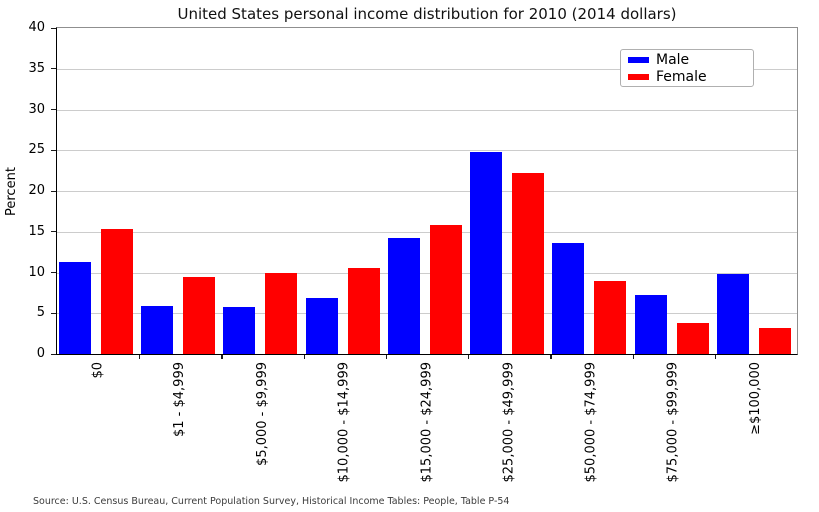 The height and width of the screenshot is (512, 819). What do you see at coordinates (673, 59) in the screenshot?
I see `legend-label-male: Male` at bounding box center [673, 59].